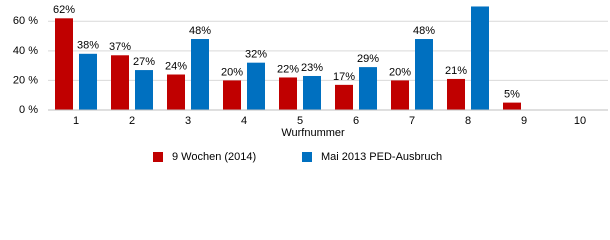 Image resolution: width=610 pixels, height=240 pixels. Describe the element at coordinates (120, 47) in the screenshot. I see `data-label: 37%` at that location.